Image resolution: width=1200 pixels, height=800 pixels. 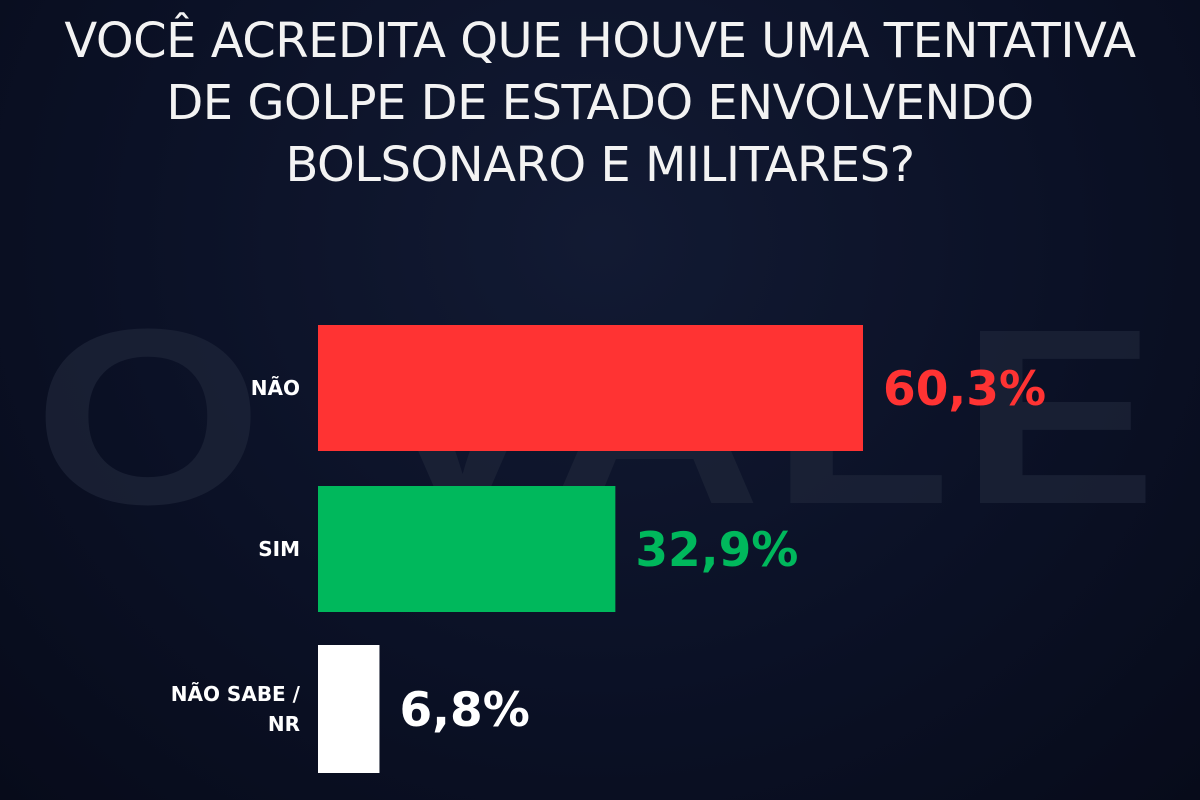 What do you see at coordinates (600, 41) in the screenshot?
I see `chart-title-line-1: VOCÊ ACREDITA QUE HOUVE UMA TENTATIVA` at bounding box center [600, 41].